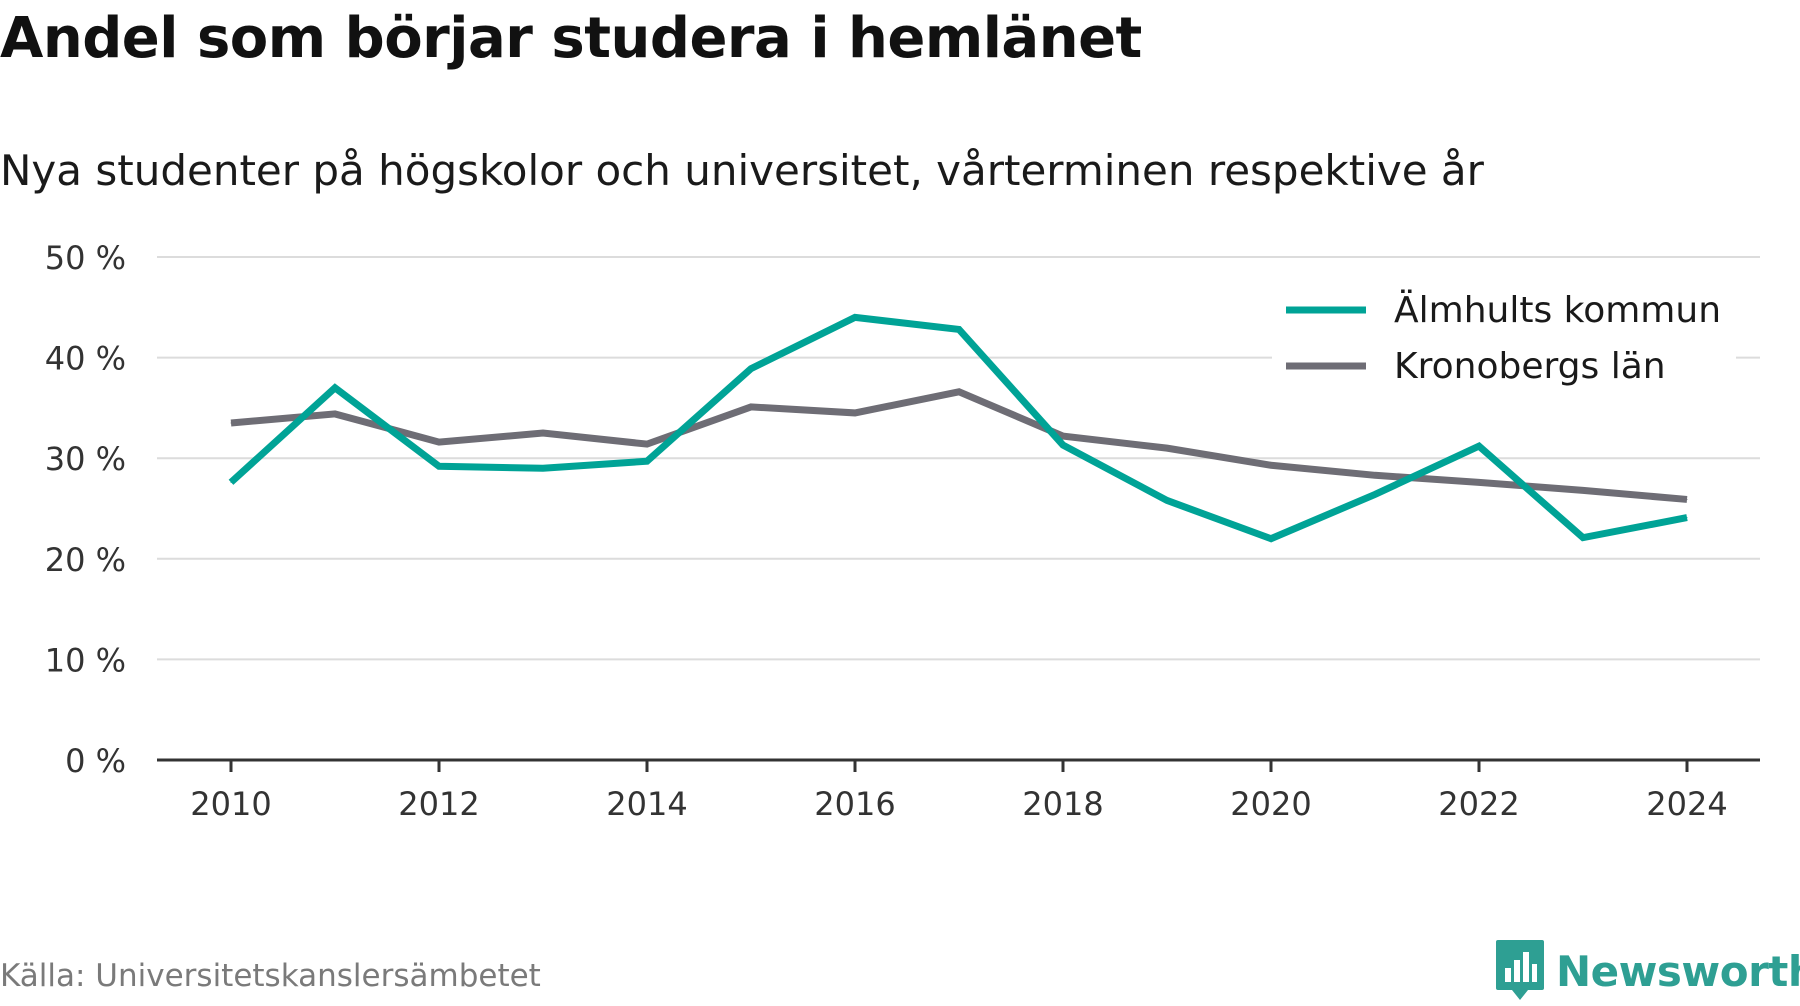 The image size is (1800, 1006). What do you see at coordinates (85, 359) in the screenshot?
I see `y-tick-label: 40 %` at bounding box center [85, 359].